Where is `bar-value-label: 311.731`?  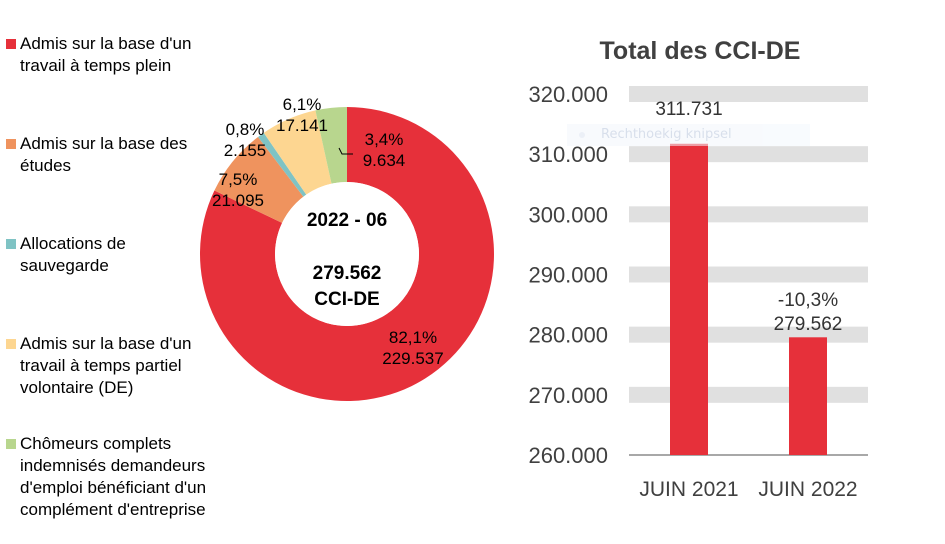 bar-value-label: 311.731 is located at coordinates (688, 109).